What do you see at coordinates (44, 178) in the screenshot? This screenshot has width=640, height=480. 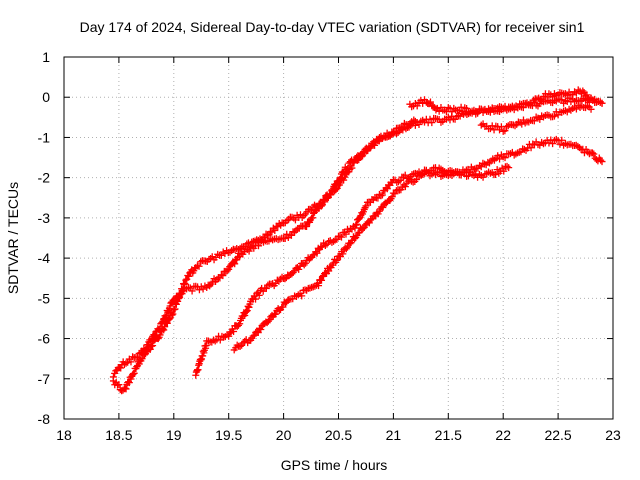 I see `y-tick-label: -2` at bounding box center [44, 178].